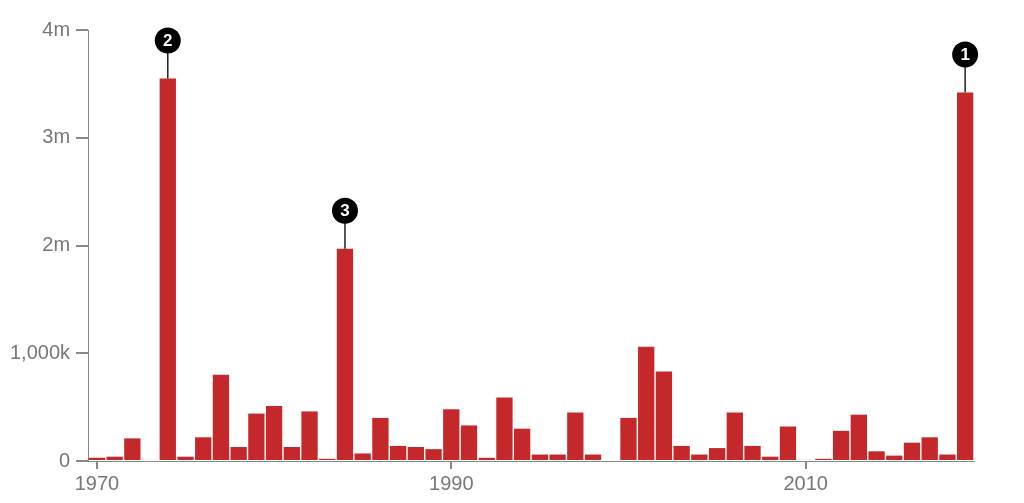  What do you see at coordinates (40, 351) in the screenshot?
I see `y-tick-label: 1,000k` at bounding box center [40, 351].